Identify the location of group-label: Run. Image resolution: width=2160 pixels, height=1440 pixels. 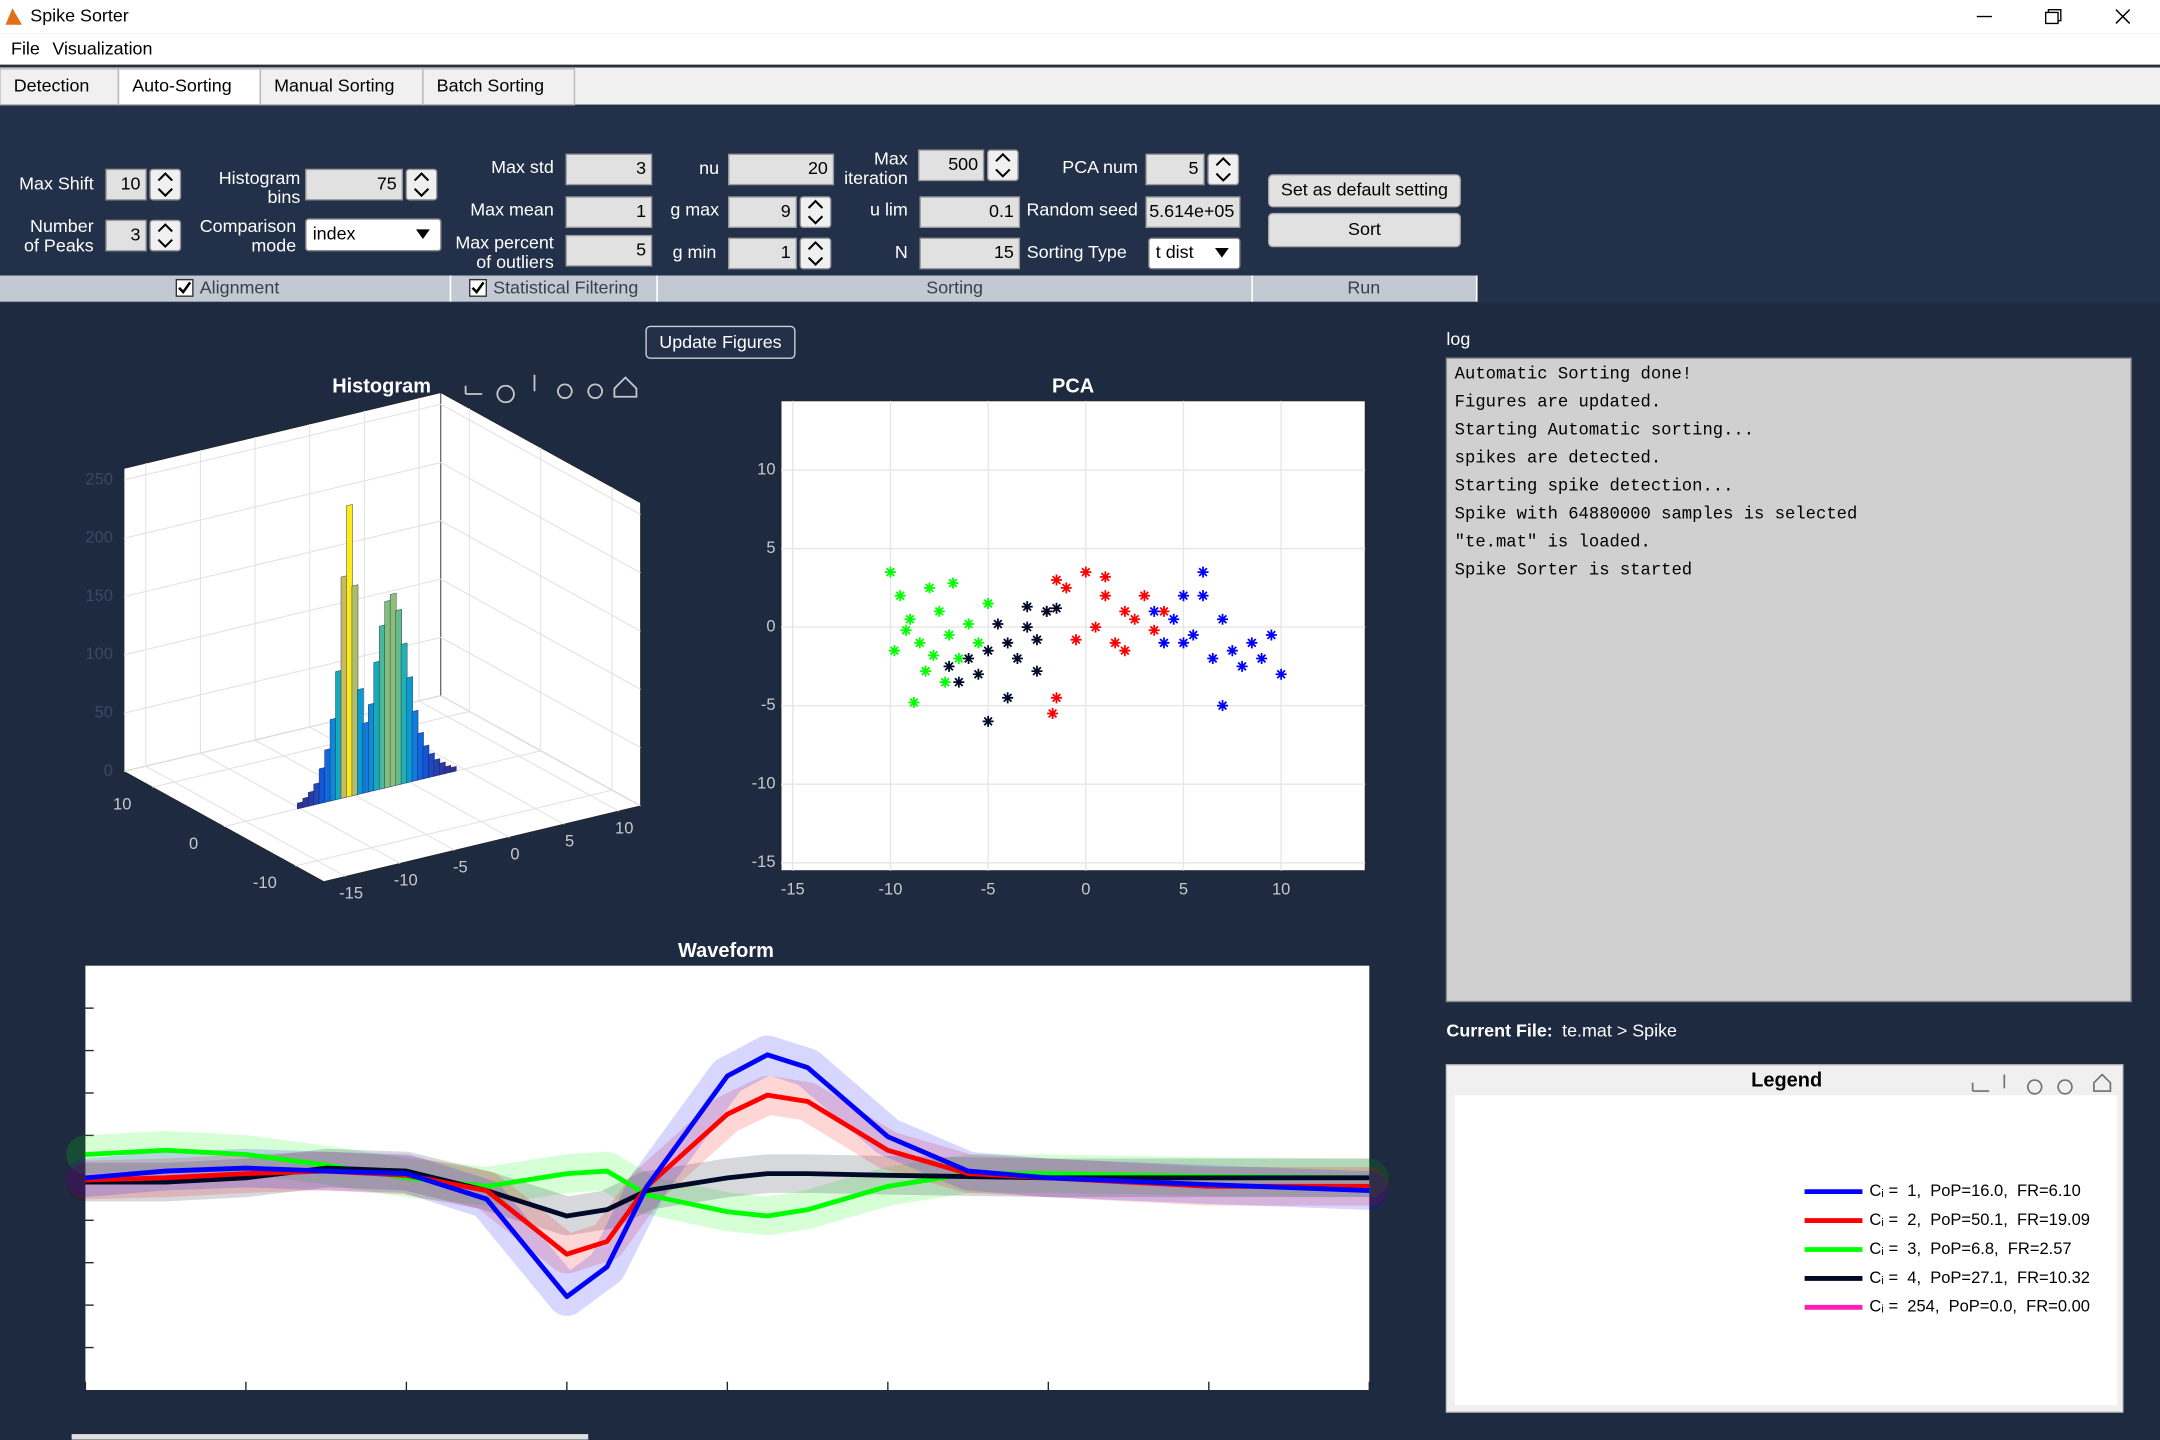
(1363, 287).